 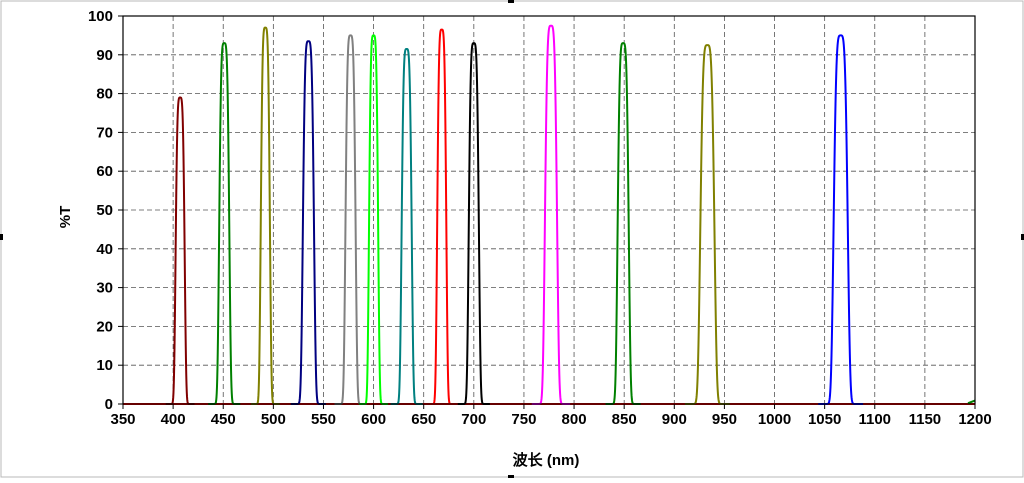 I want to click on y-tick-label: 40, so click(x=104, y=249).